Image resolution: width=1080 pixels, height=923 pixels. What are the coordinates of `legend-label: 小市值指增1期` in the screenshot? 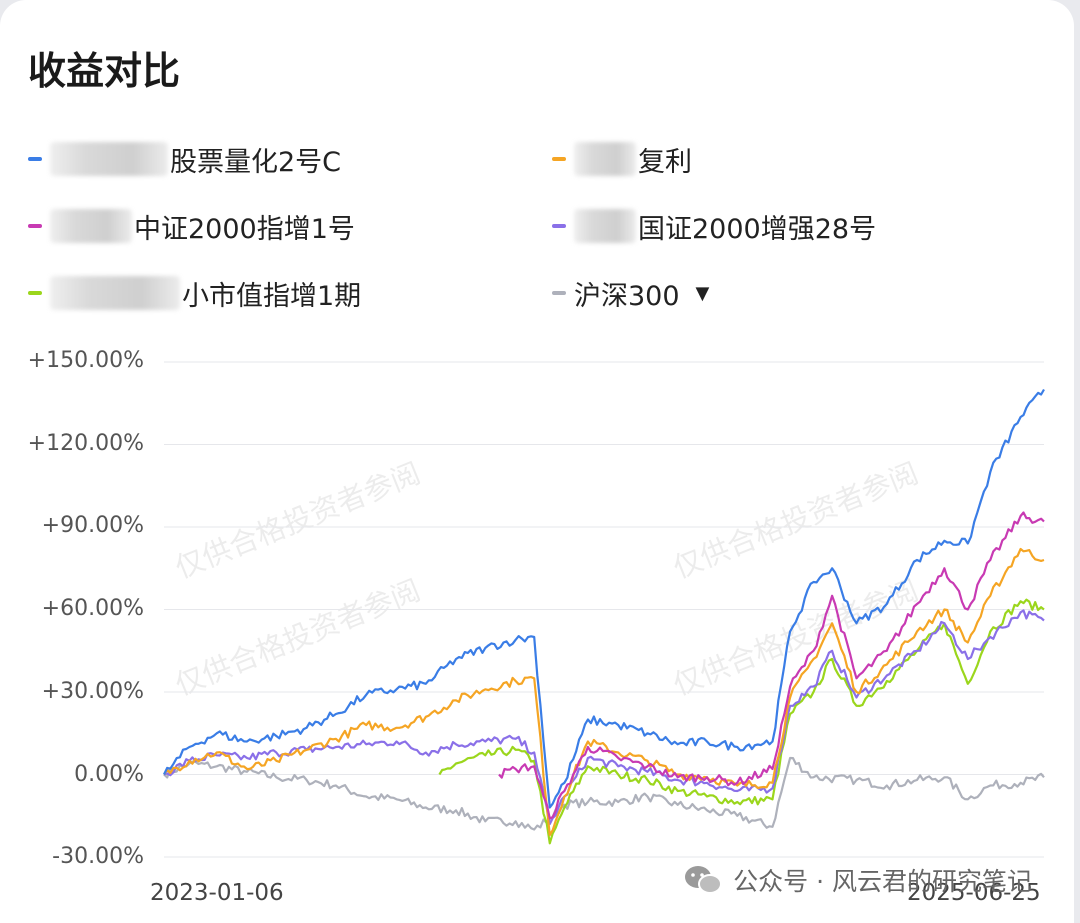 It's located at (272, 296).